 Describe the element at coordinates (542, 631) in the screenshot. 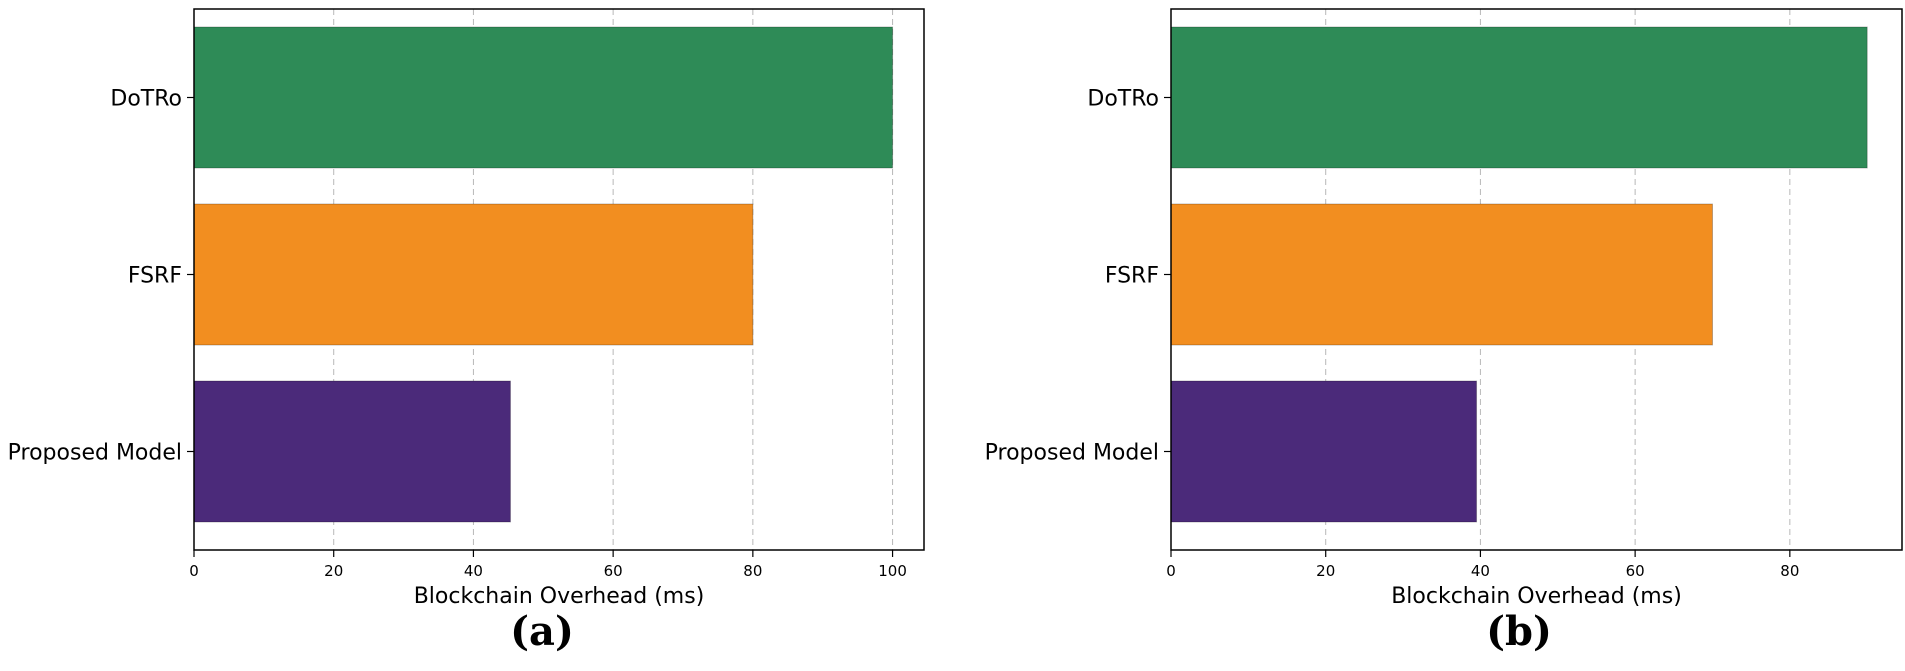

I see `panel-label: (a)` at that location.